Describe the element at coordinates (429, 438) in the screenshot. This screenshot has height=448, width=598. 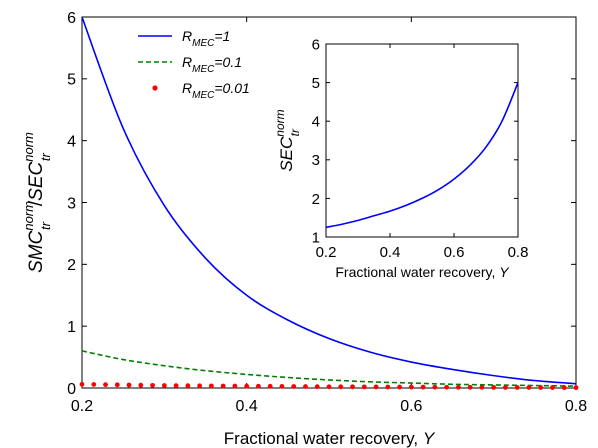
I see `main-x-axis-label-var: Y` at that location.